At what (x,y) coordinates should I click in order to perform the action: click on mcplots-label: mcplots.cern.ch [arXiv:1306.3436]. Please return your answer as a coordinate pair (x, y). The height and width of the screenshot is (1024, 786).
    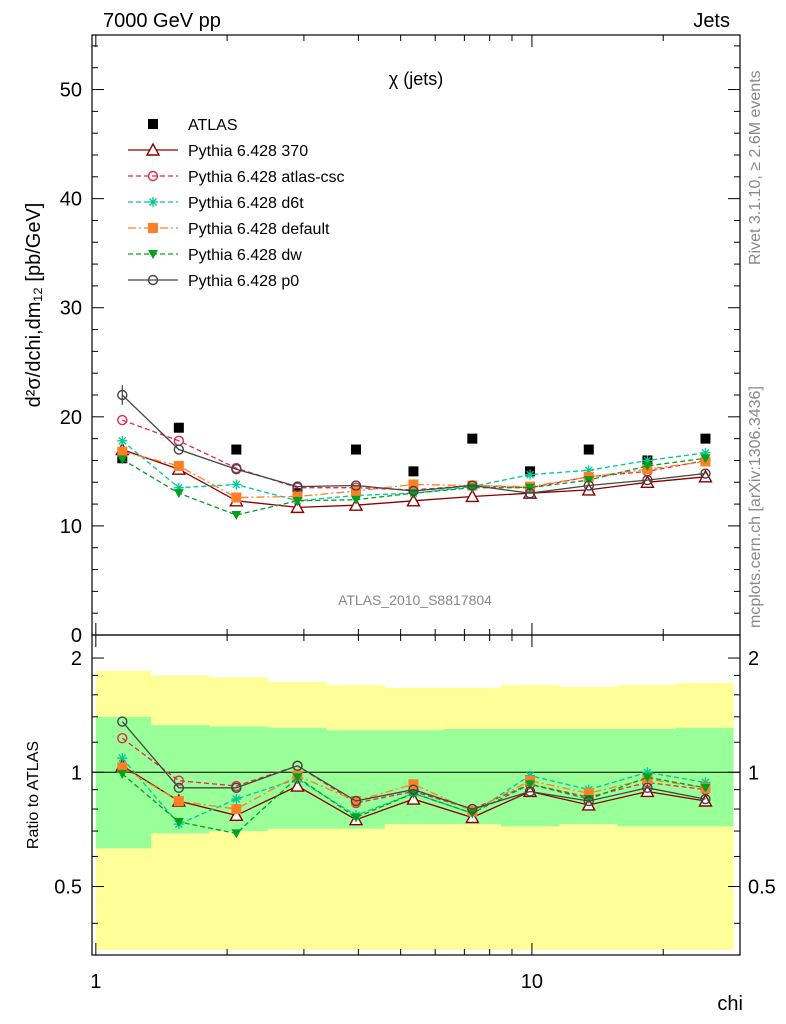
    Looking at the image, I should click on (755, 507).